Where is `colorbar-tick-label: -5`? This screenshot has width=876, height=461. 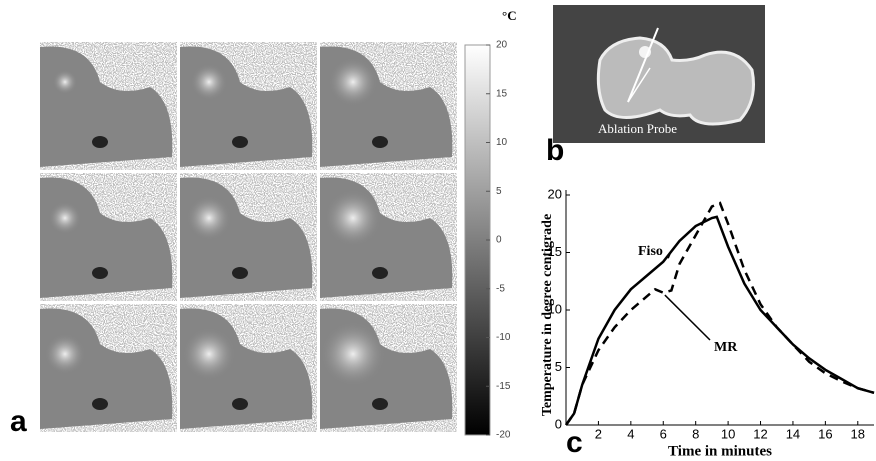 colorbar-tick-label: -5 is located at coordinates (500, 288).